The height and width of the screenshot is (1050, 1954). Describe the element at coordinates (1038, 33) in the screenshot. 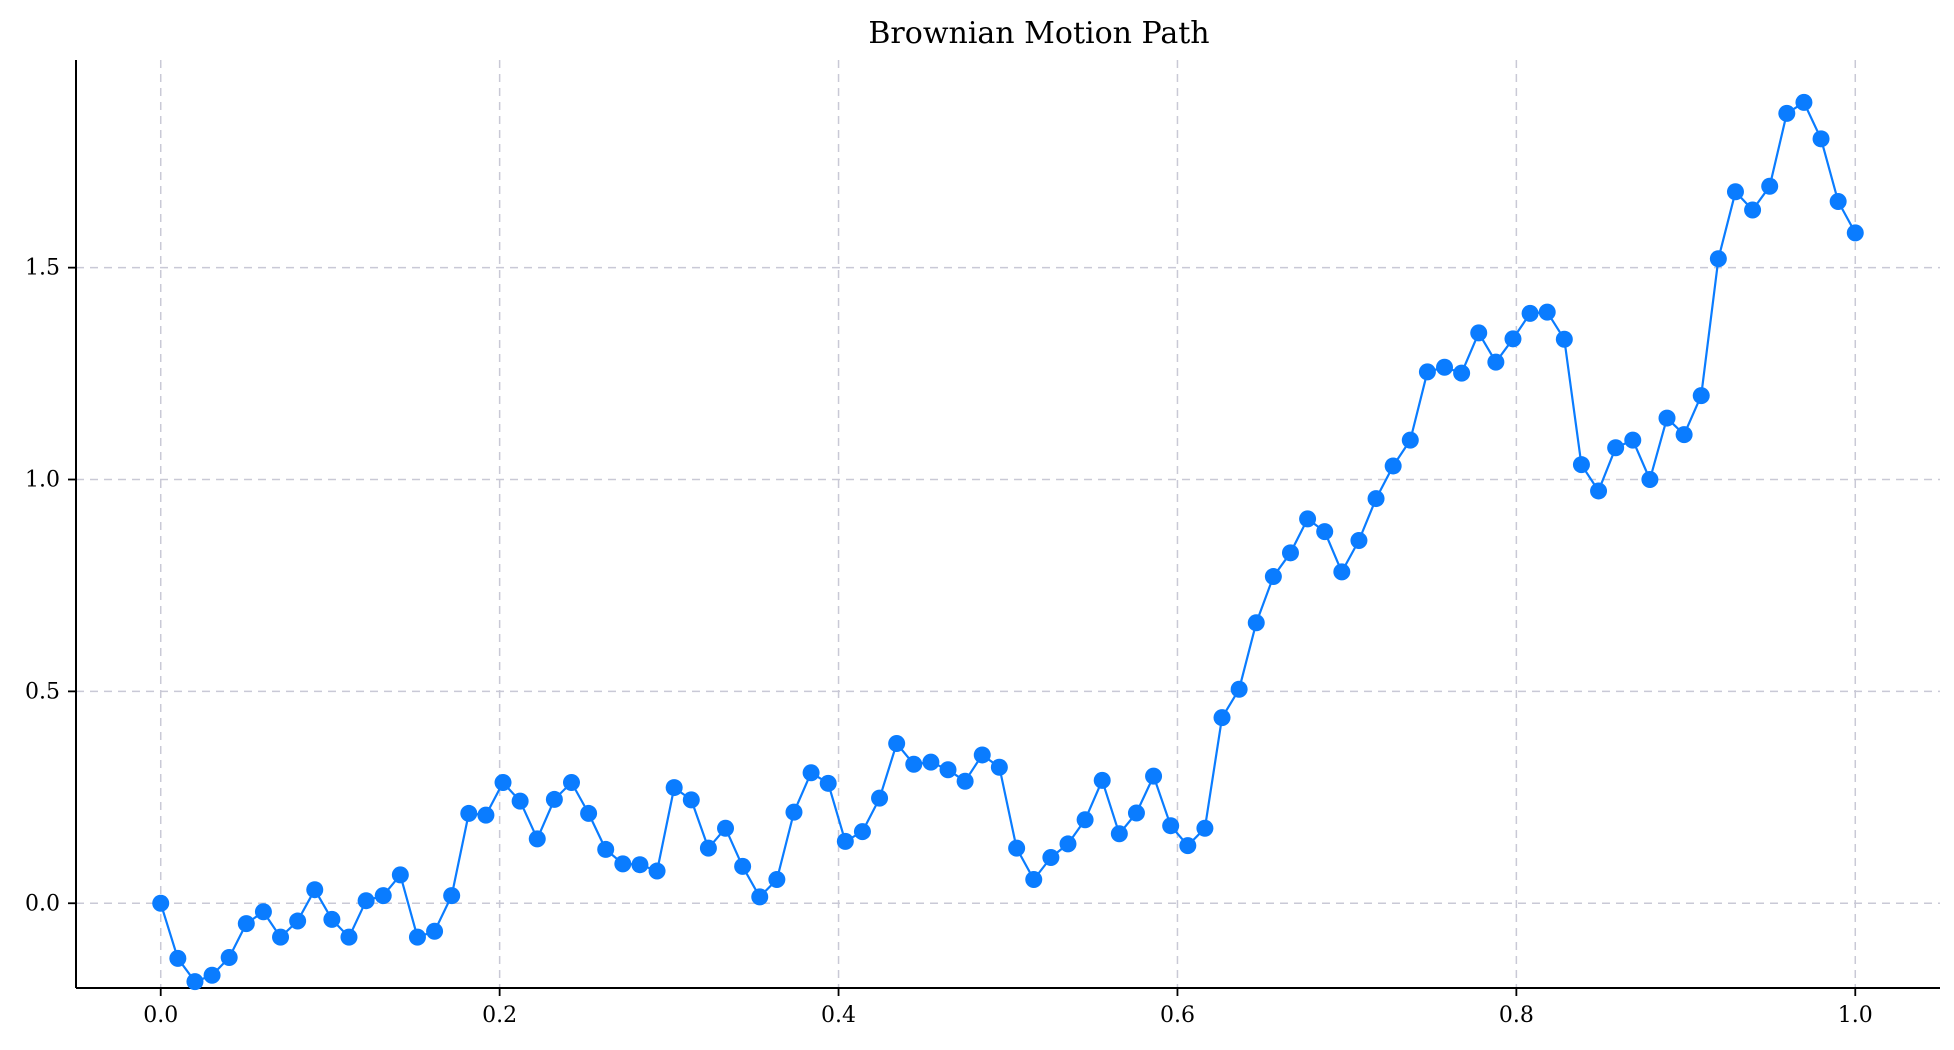

I see `chart-title: Brownian Motion Path` at that location.